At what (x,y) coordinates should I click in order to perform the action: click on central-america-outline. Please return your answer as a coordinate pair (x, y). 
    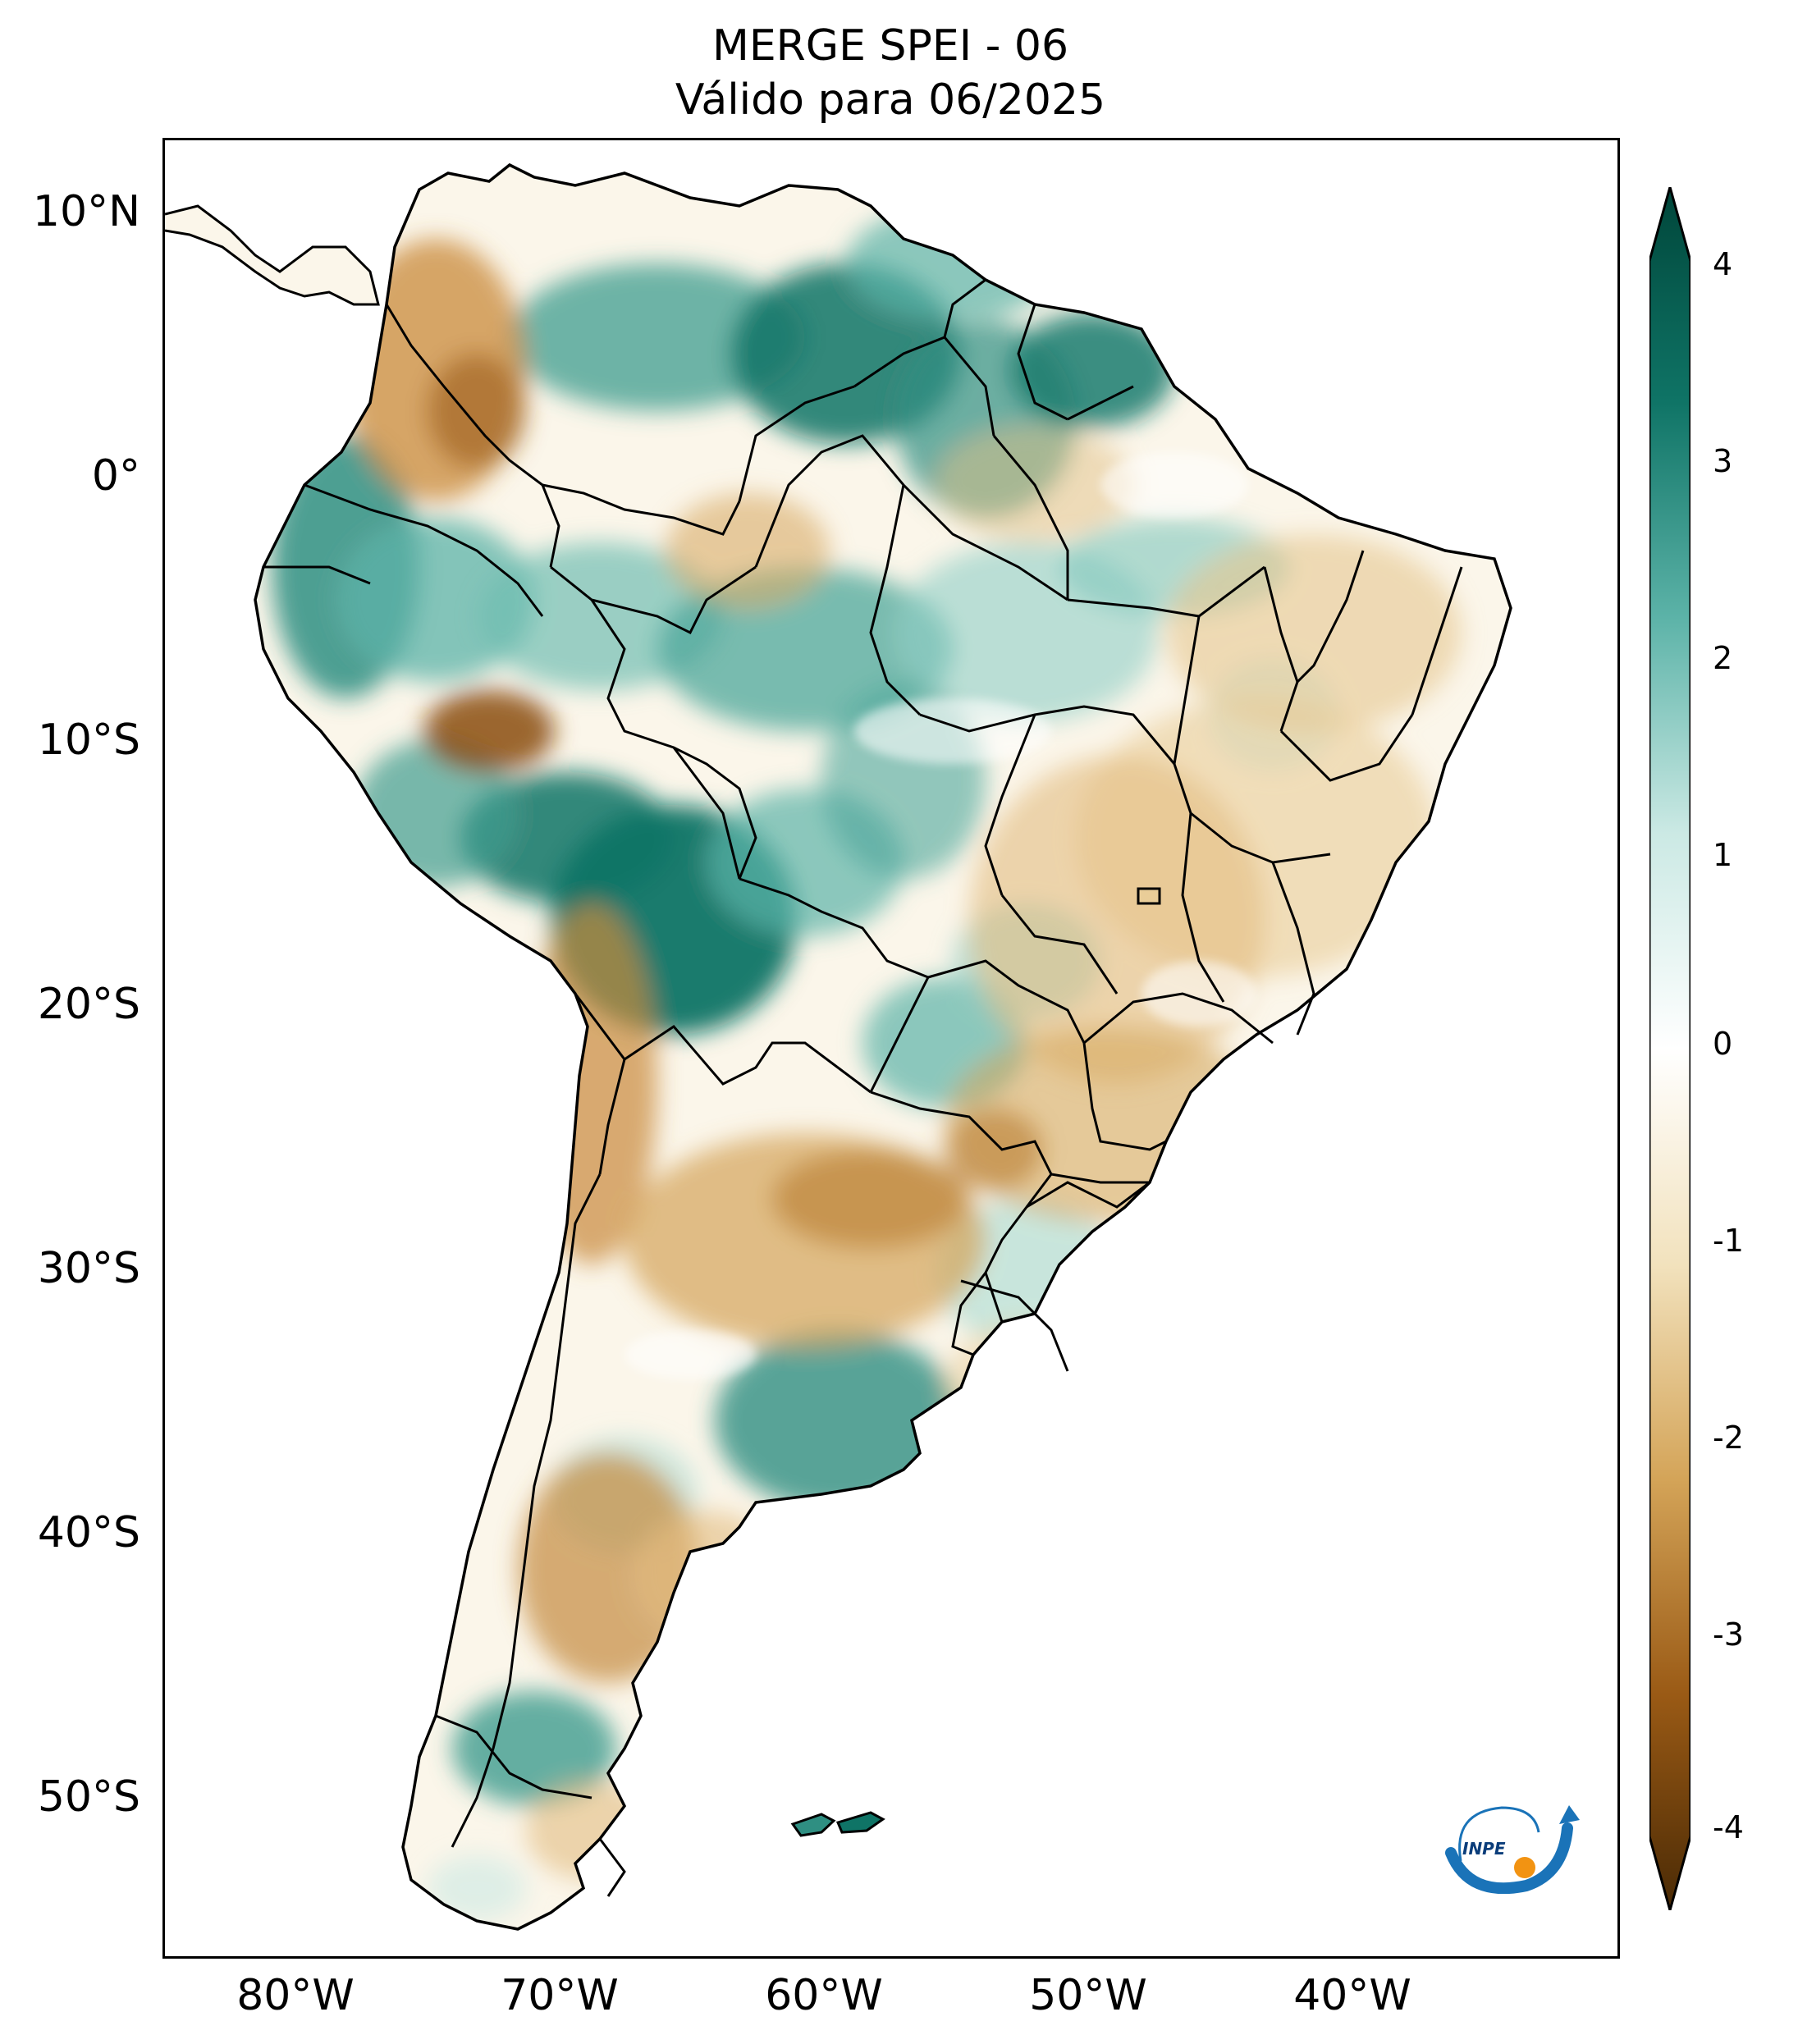
    Looking at the image, I should click on (272, 255).